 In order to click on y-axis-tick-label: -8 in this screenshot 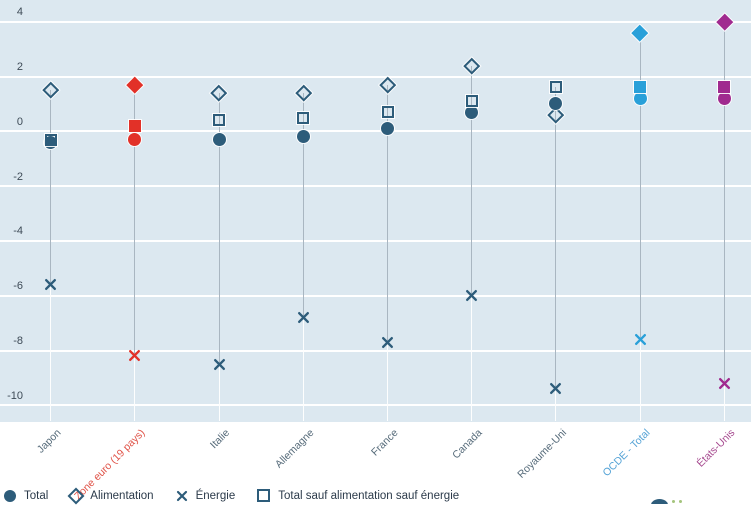, I will do `click(18, 341)`.